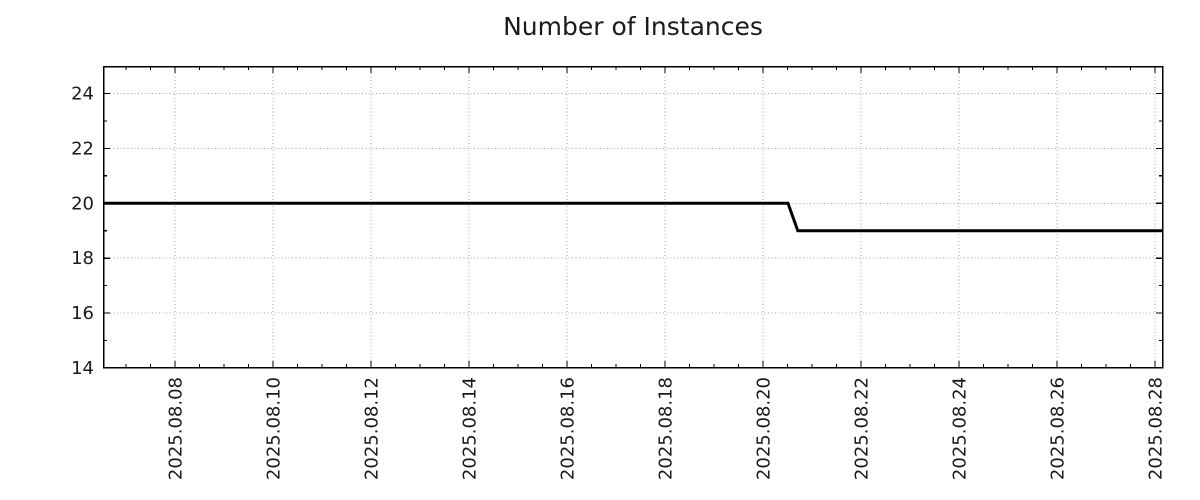 The width and height of the screenshot is (1200, 500). I want to click on x-tick-label: 2025.08.24, so click(960, 428).